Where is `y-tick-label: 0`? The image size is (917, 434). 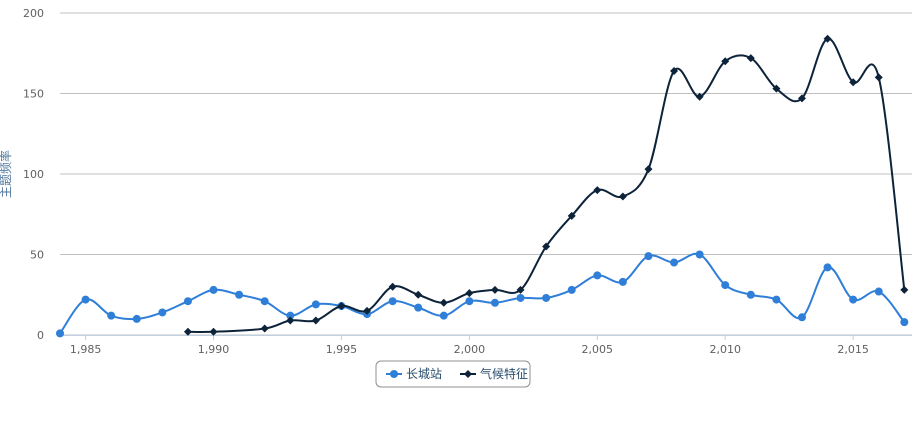
y-tick-label: 0 is located at coordinates (40, 335).